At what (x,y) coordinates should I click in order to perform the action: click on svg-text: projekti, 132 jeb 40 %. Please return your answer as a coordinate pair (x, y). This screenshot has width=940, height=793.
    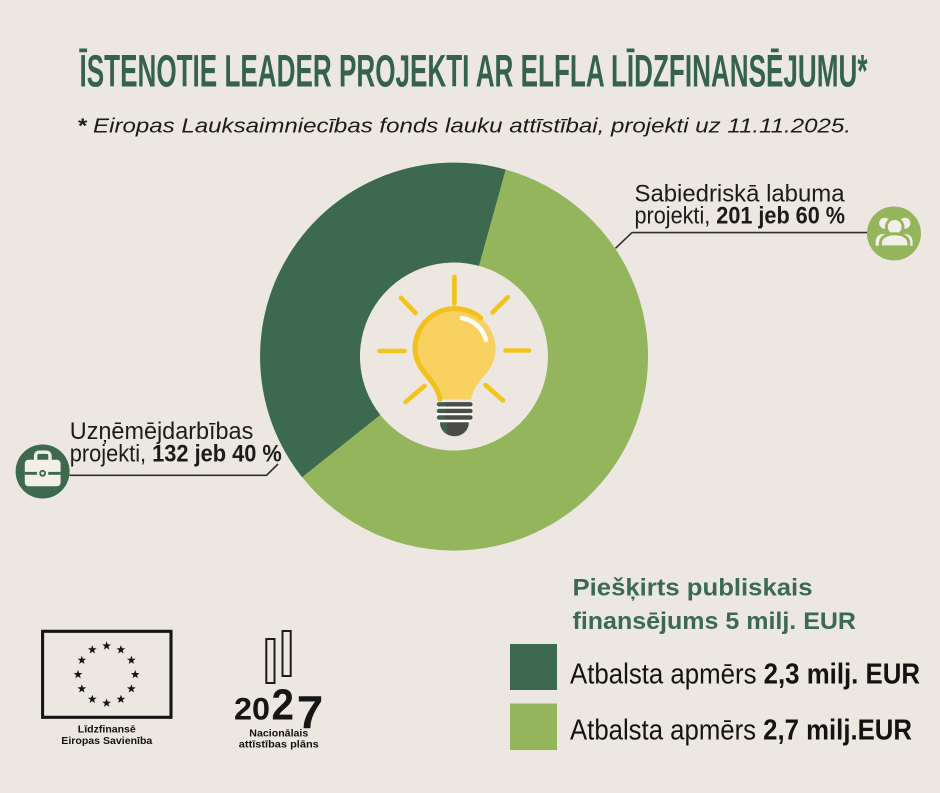
    Looking at the image, I should click on (176, 454).